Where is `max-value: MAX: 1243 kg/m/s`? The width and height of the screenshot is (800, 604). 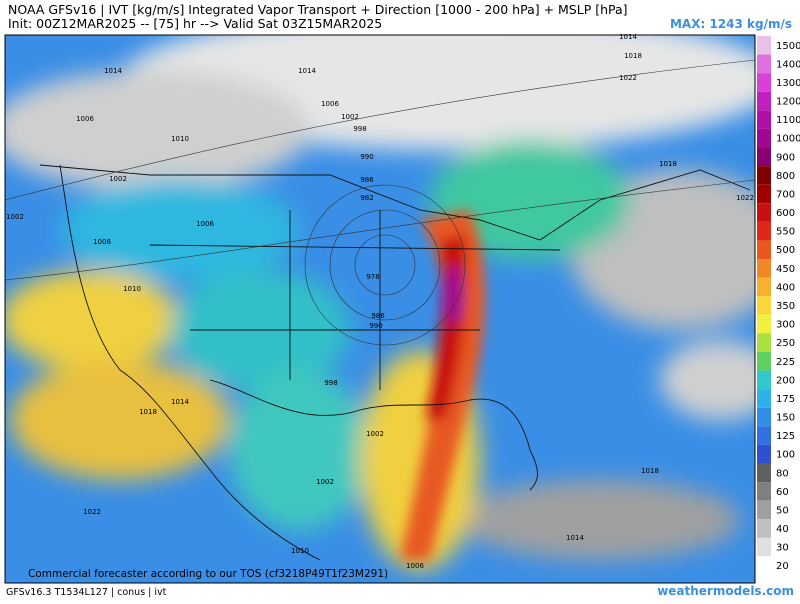
max-value: MAX: 1243 kg/m/s is located at coordinates (731, 24).